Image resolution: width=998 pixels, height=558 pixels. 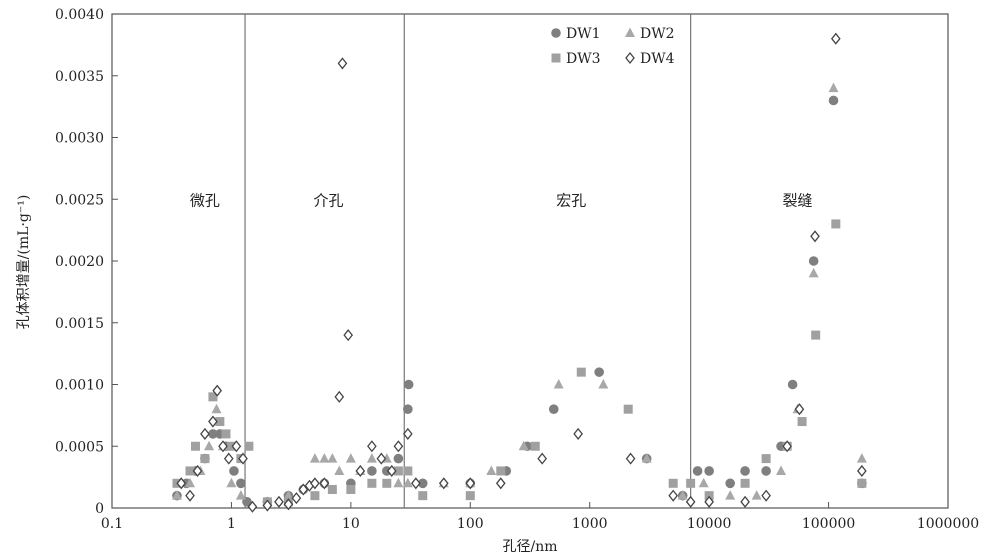 I want to click on x-tick-label: 0.1, so click(x=112, y=524).